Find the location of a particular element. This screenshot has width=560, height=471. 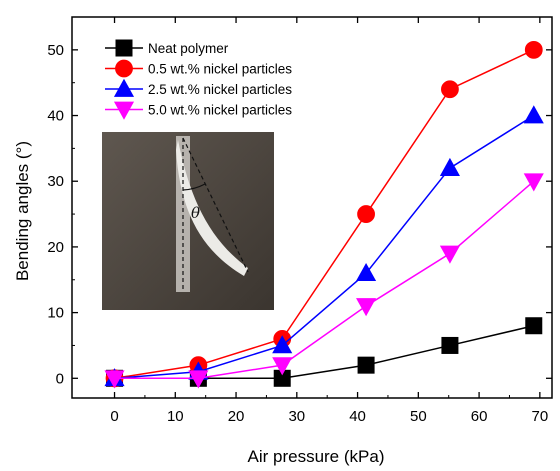

y-tick-label: 40 is located at coordinates (55, 116).